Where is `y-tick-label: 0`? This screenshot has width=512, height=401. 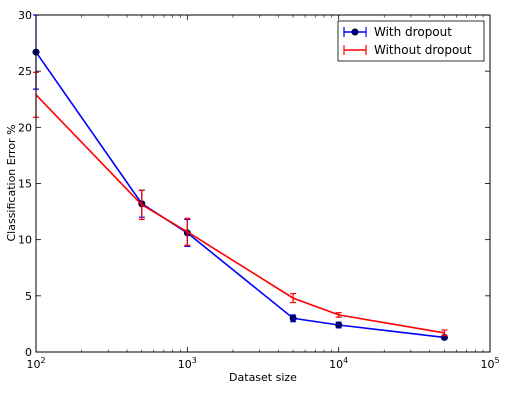 y-tick-label: 0 is located at coordinates (28, 352).